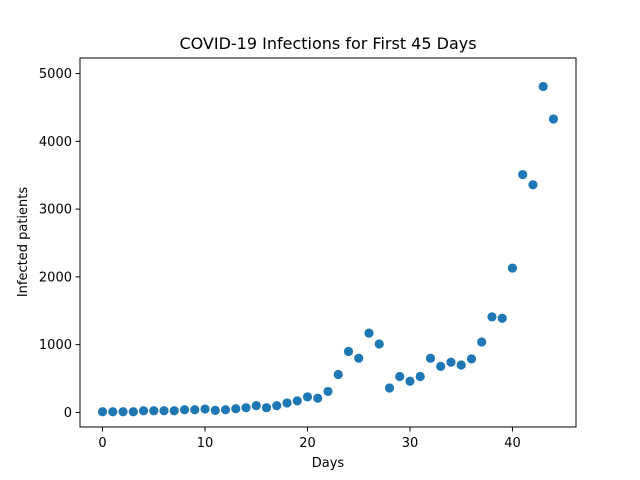 Image resolution: width=640 pixels, height=480 pixels. Describe the element at coordinates (327, 43) in the screenshot. I see `chart-title: COVID-19 Infections for First 45 Days` at that location.